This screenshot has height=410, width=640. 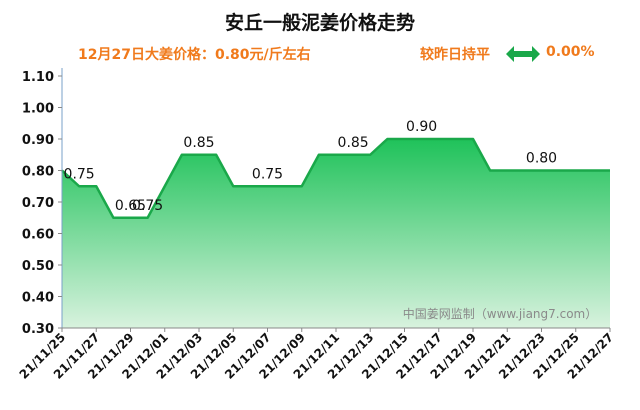 What do you see at coordinates (38, 77) in the screenshot?
I see `y-tick-label: 1.10` at bounding box center [38, 77].